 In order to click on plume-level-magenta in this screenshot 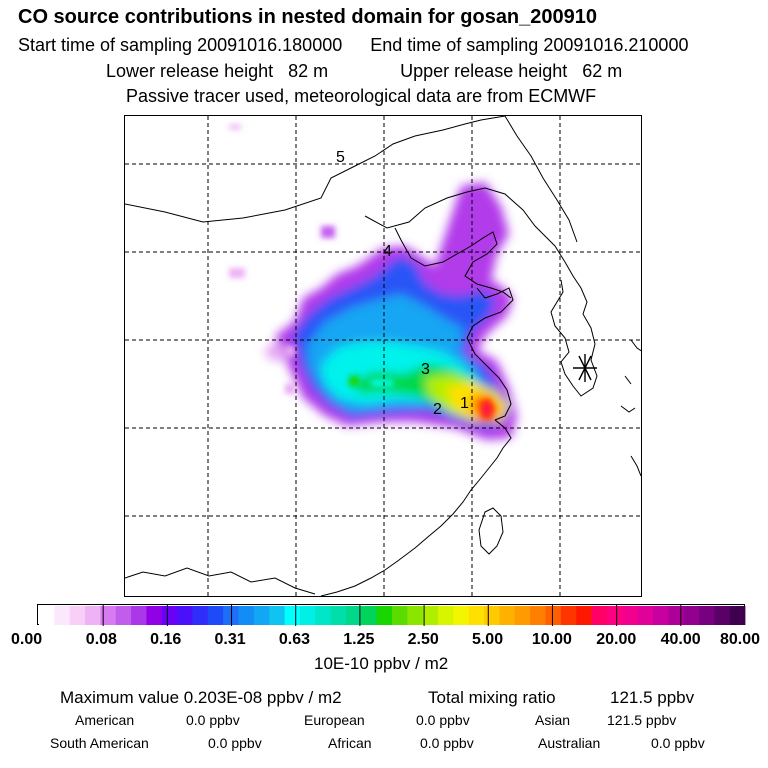, I will do `click(487, 409)`.